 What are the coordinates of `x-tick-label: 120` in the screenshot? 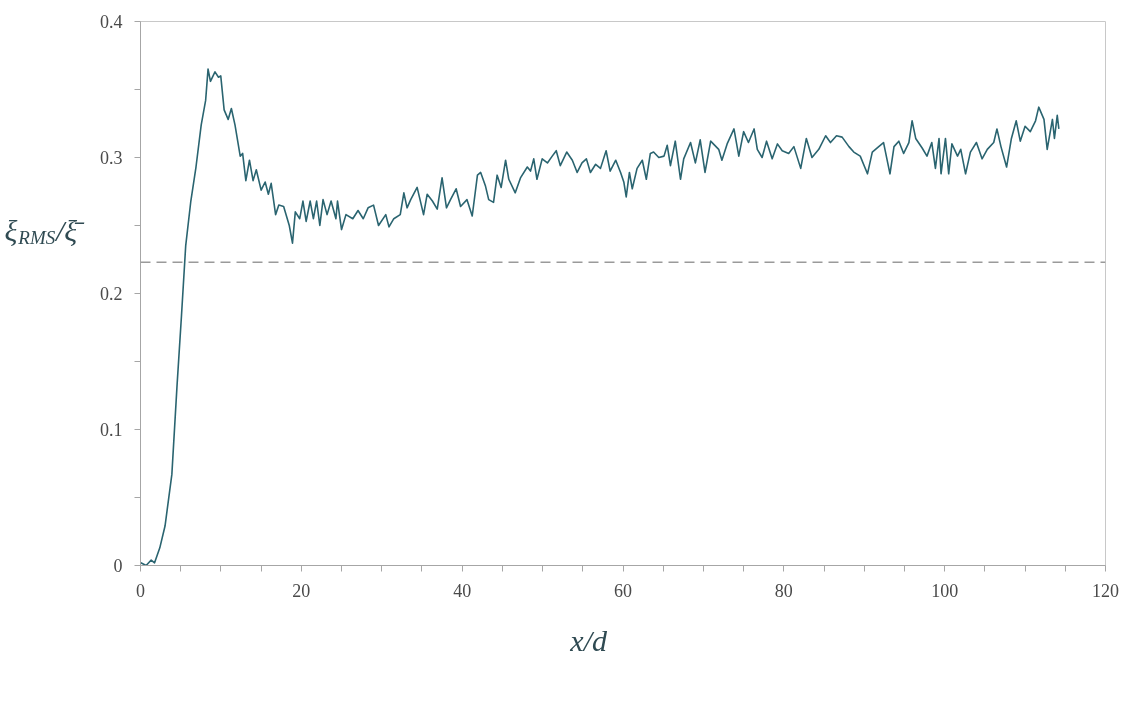 It's located at (1105, 590).